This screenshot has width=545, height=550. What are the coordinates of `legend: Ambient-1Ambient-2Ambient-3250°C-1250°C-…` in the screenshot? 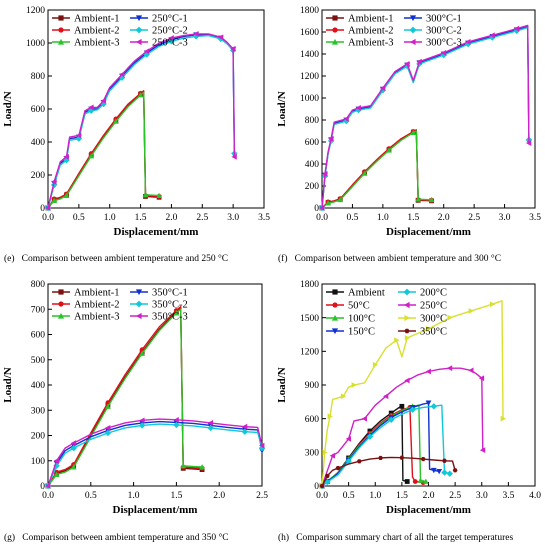 It's located at (120, 31).